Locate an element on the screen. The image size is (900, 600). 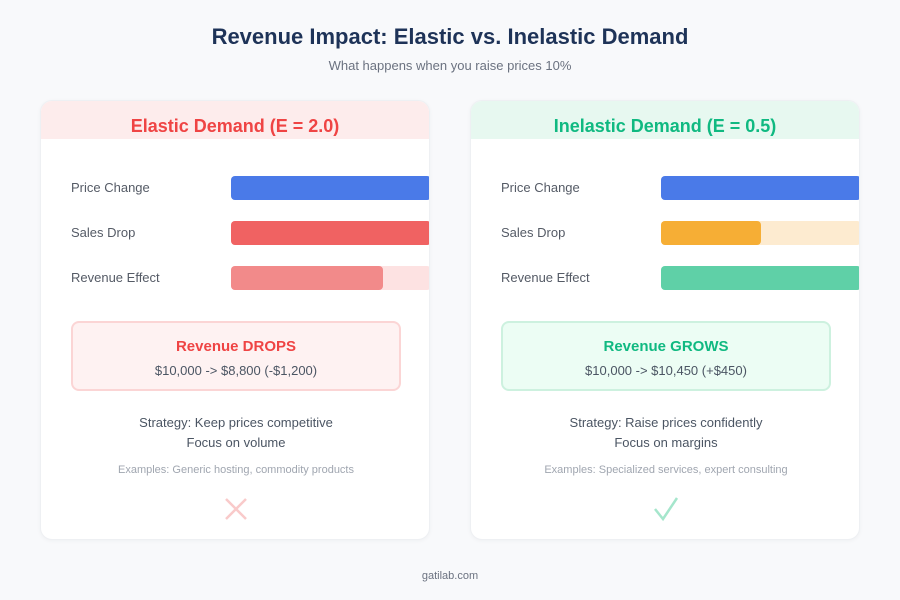
card-title: Inelastic Demand (E = 0.5) is located at coordinates (665, 120).